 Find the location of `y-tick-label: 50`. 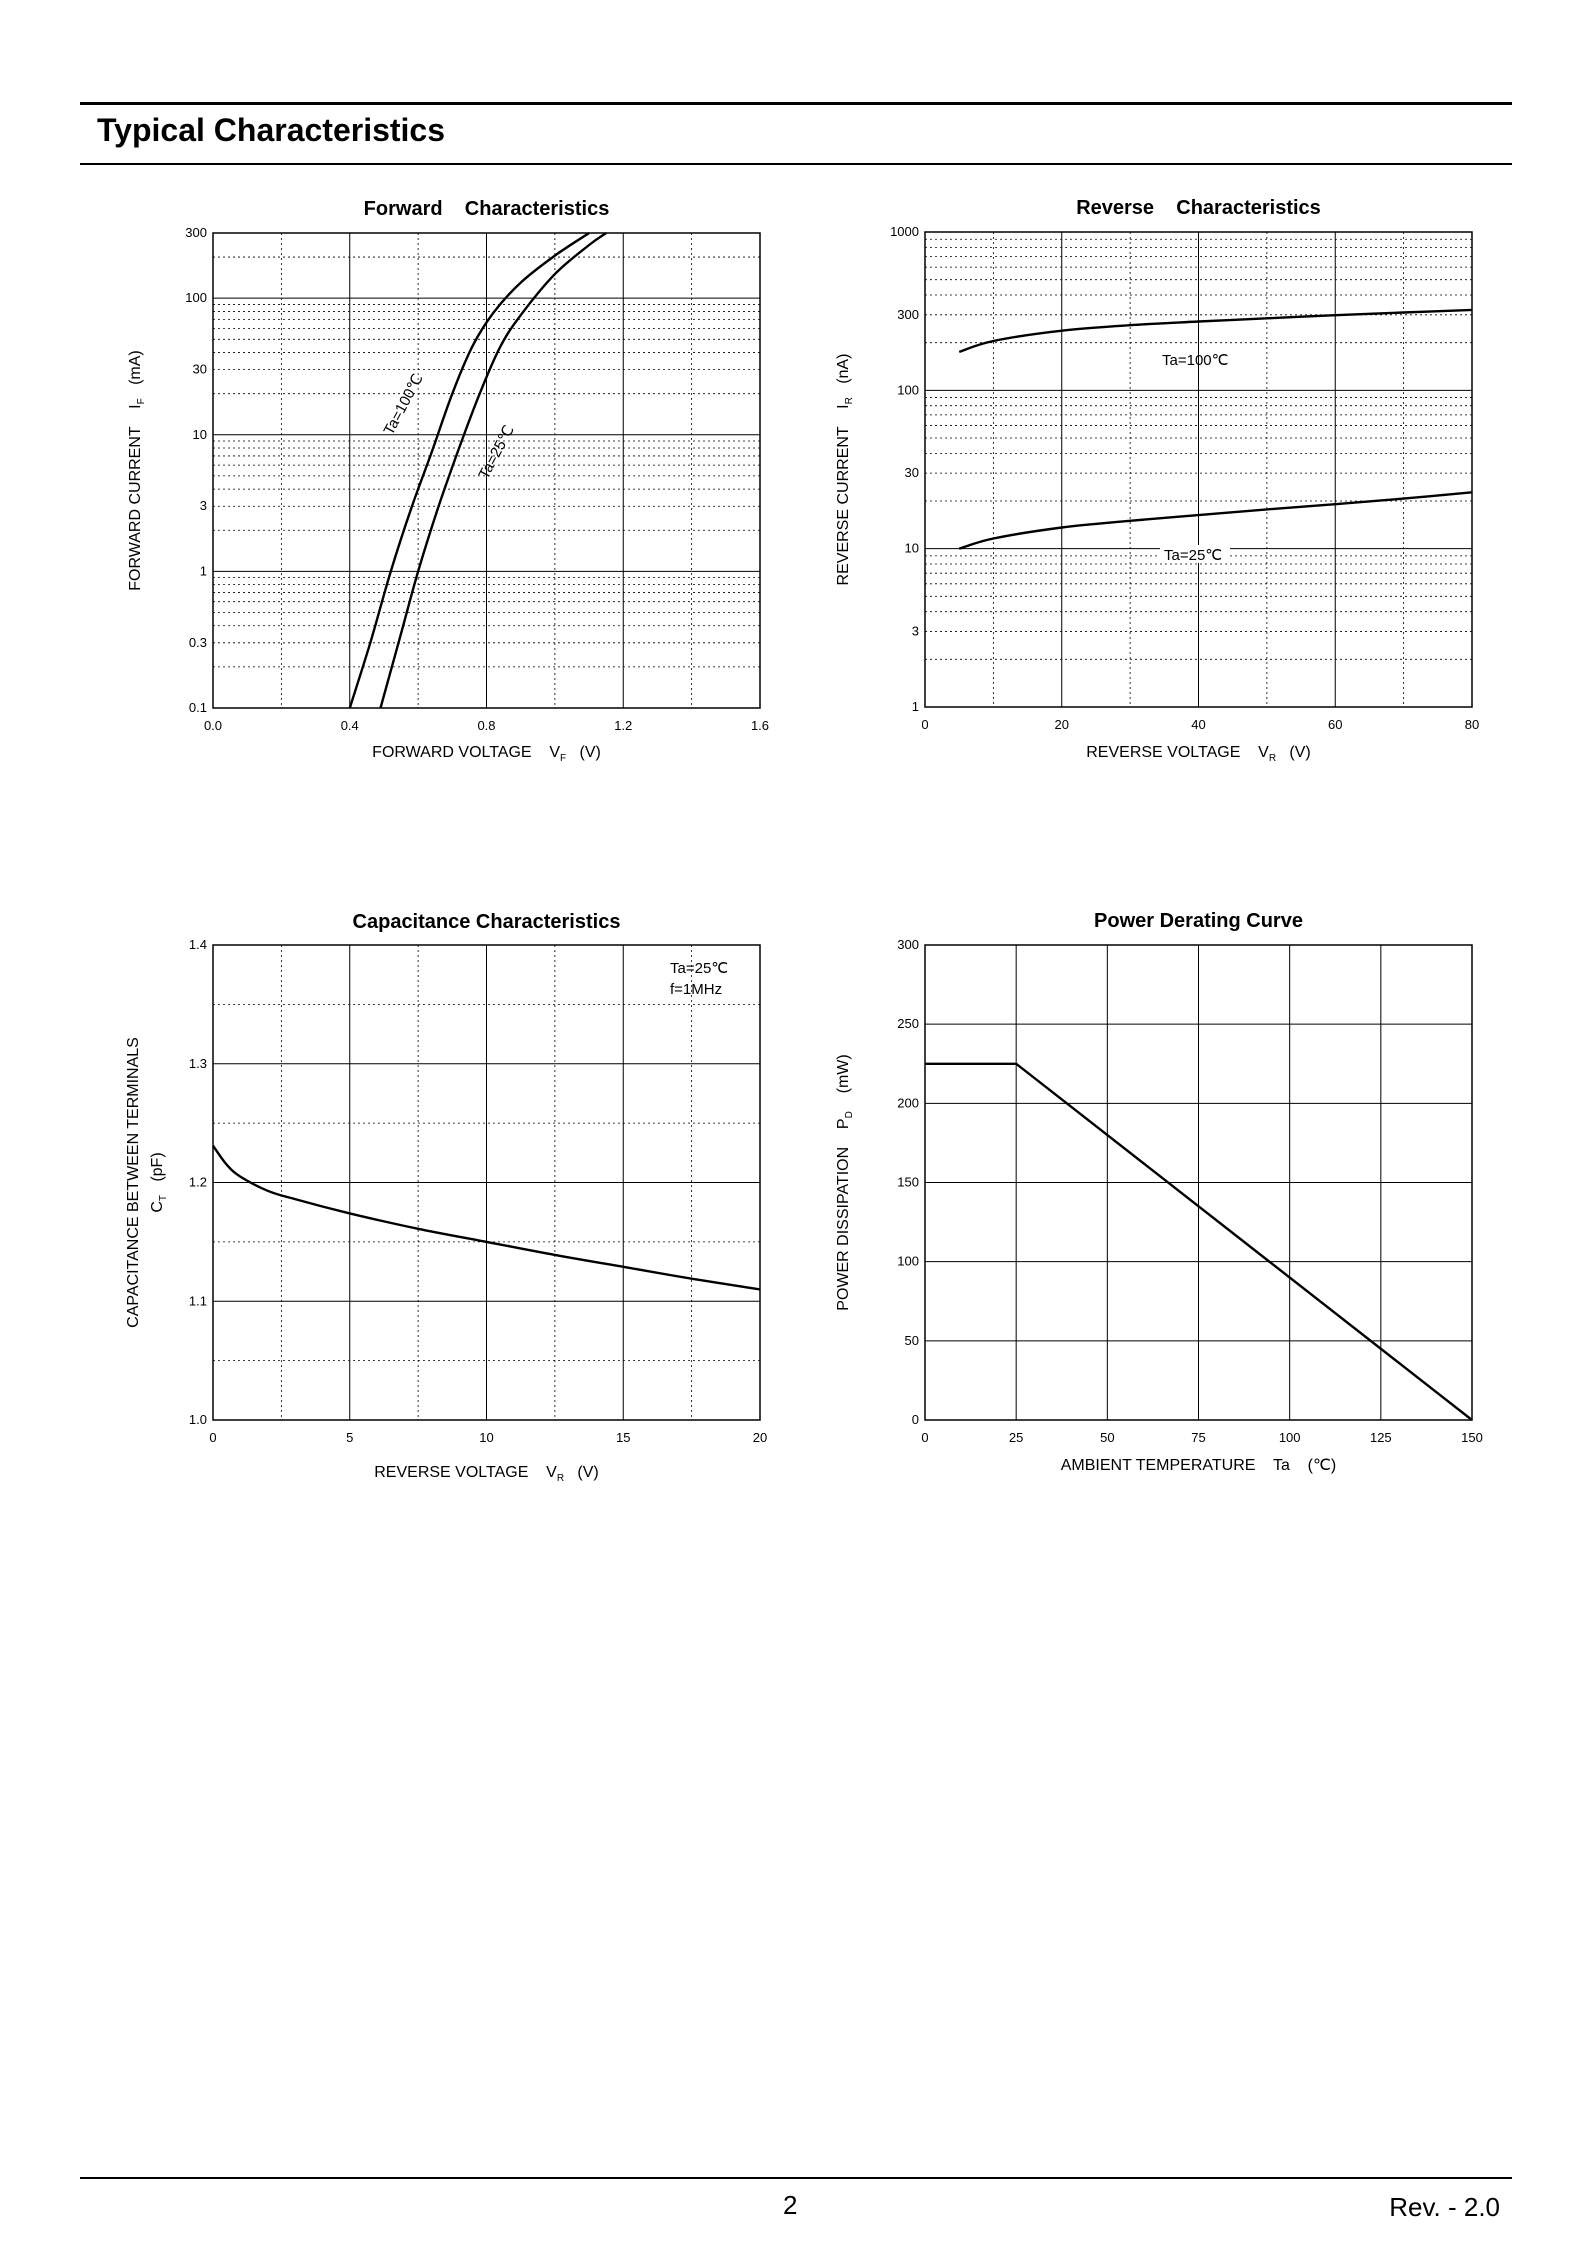

y-tick-label: 50 is located at coordinates (912, 1340).